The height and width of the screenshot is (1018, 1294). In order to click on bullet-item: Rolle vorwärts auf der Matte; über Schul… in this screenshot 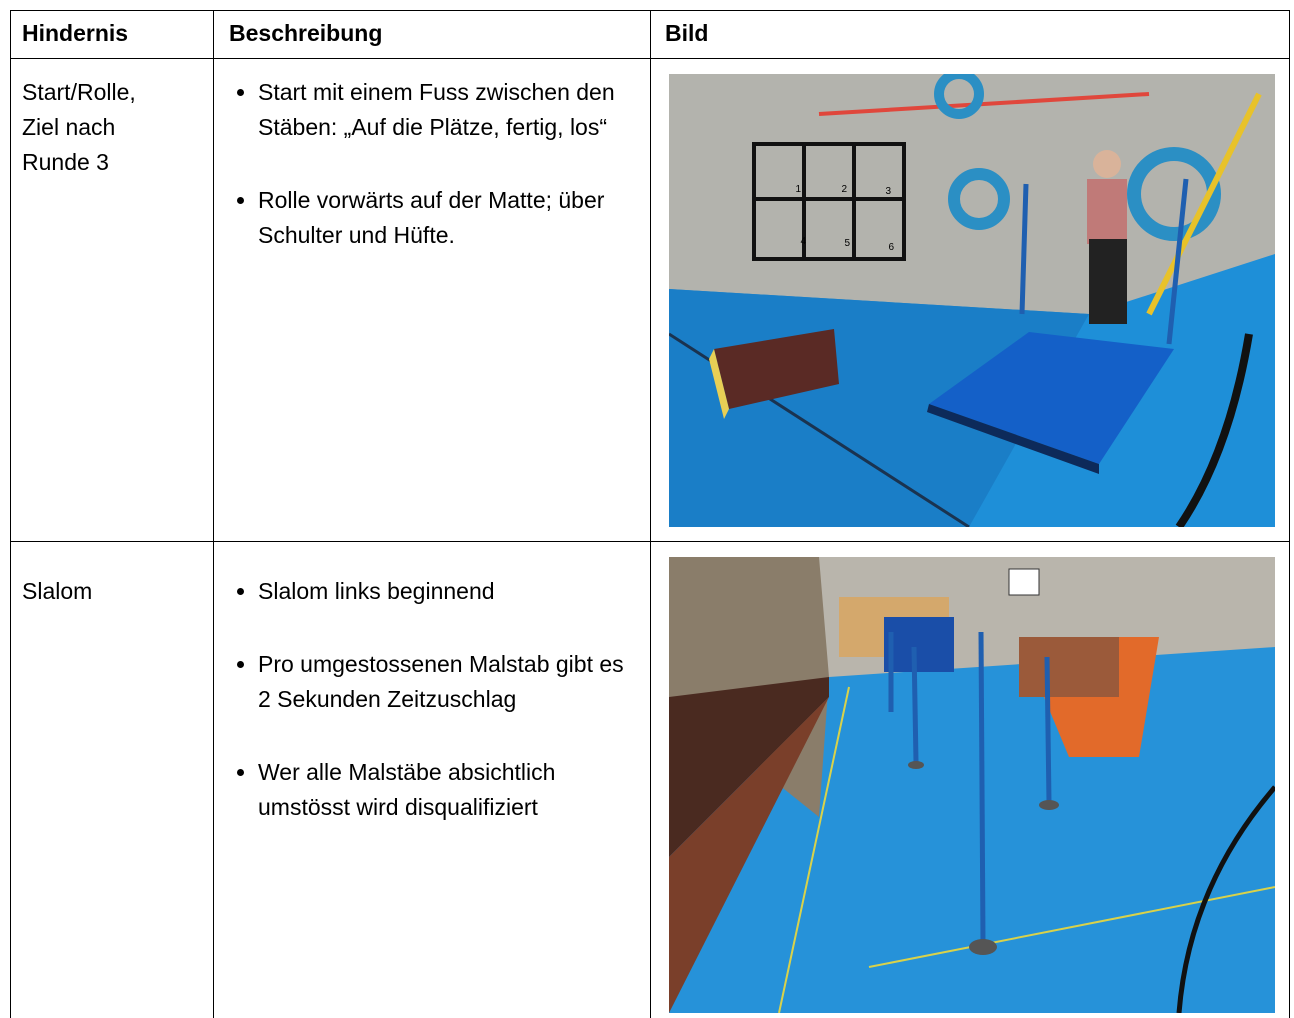, I will do `click(446, 218)`.